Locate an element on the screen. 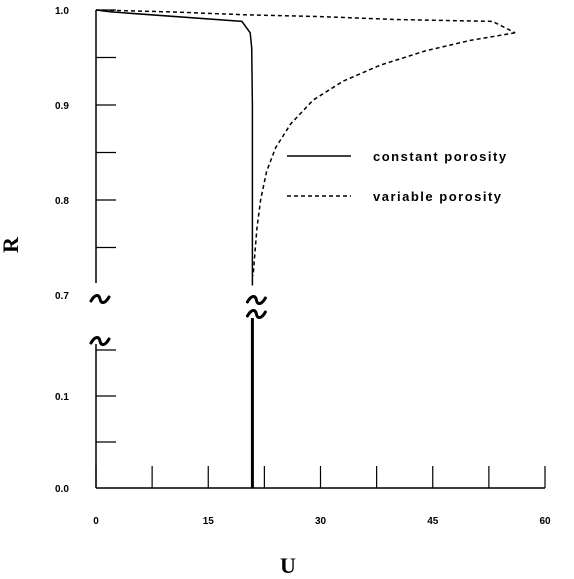 The height and width of the screenshot is (579, 574). y-axis-break-upper is located at coordinates (100, 299).